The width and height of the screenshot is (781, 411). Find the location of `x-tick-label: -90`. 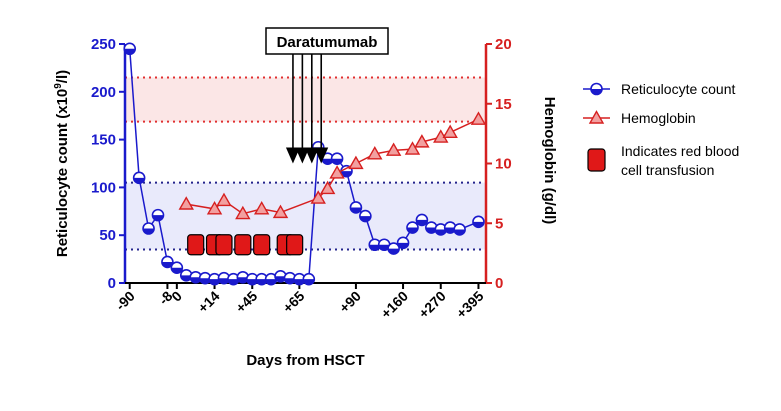

x-tick-label: -90 is located at coordinates (125, 301).